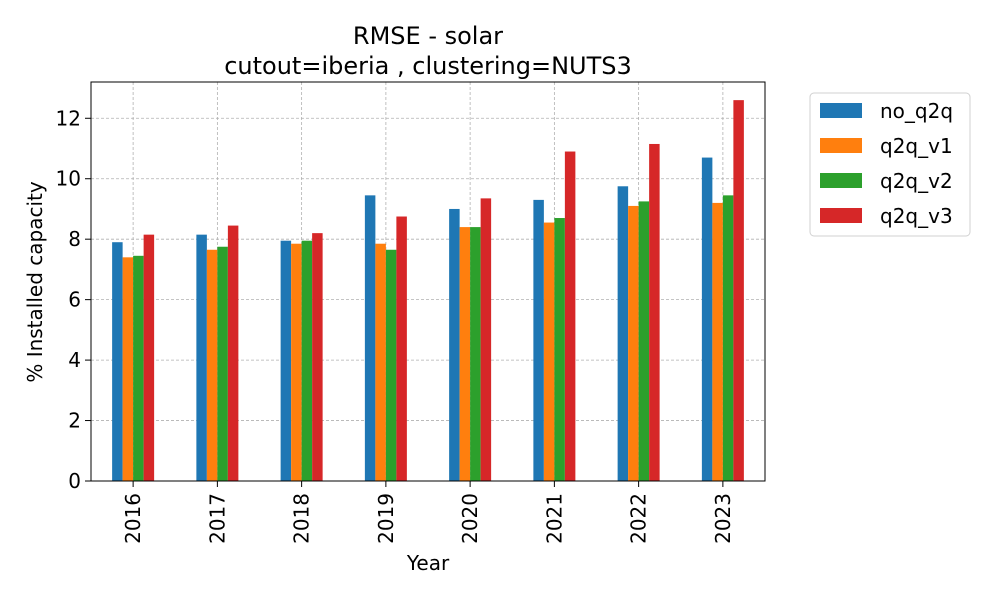 This screenshot has width=1000, height=600. Describe the element at coordinates (74, 239) in the screenshot. I see `y-tick-label: 8` at that location.